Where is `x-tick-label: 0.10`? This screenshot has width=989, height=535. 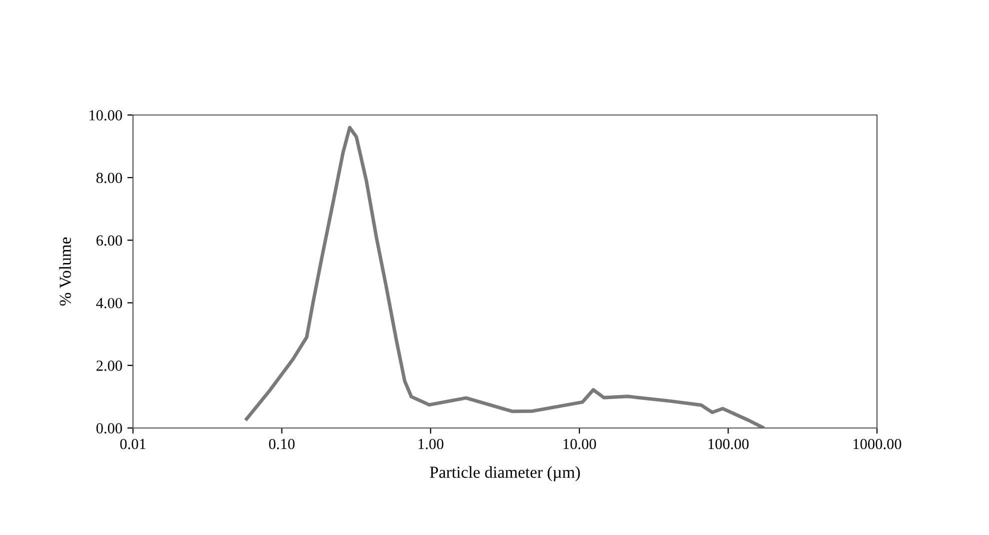 x-tick-label: 0.10 is located at coordinates (282, 444).